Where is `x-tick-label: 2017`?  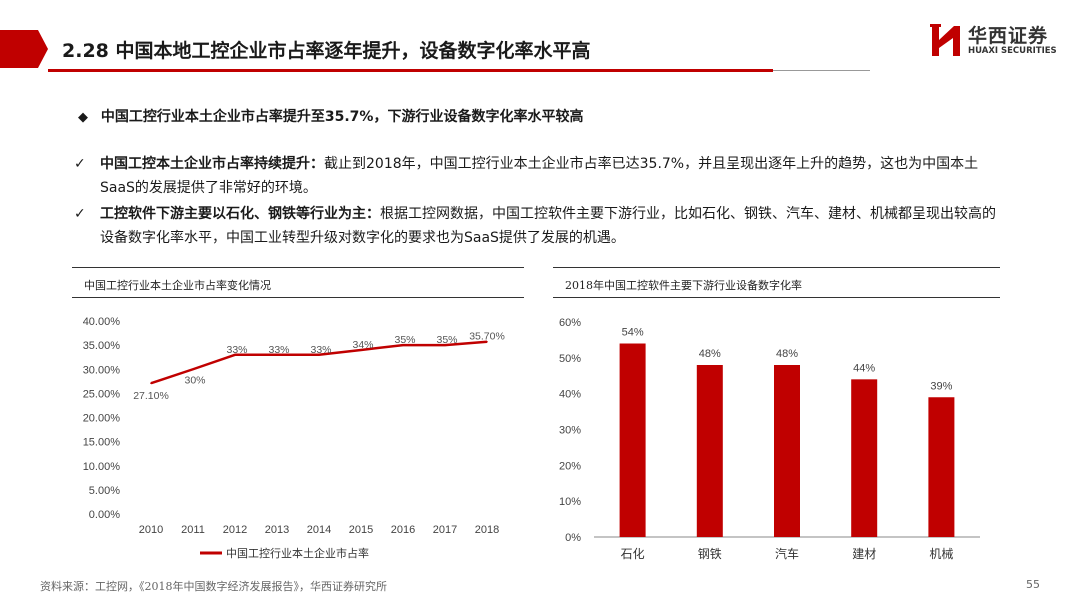 x-tick-label: 2017 is located at coordinates (445, 530).